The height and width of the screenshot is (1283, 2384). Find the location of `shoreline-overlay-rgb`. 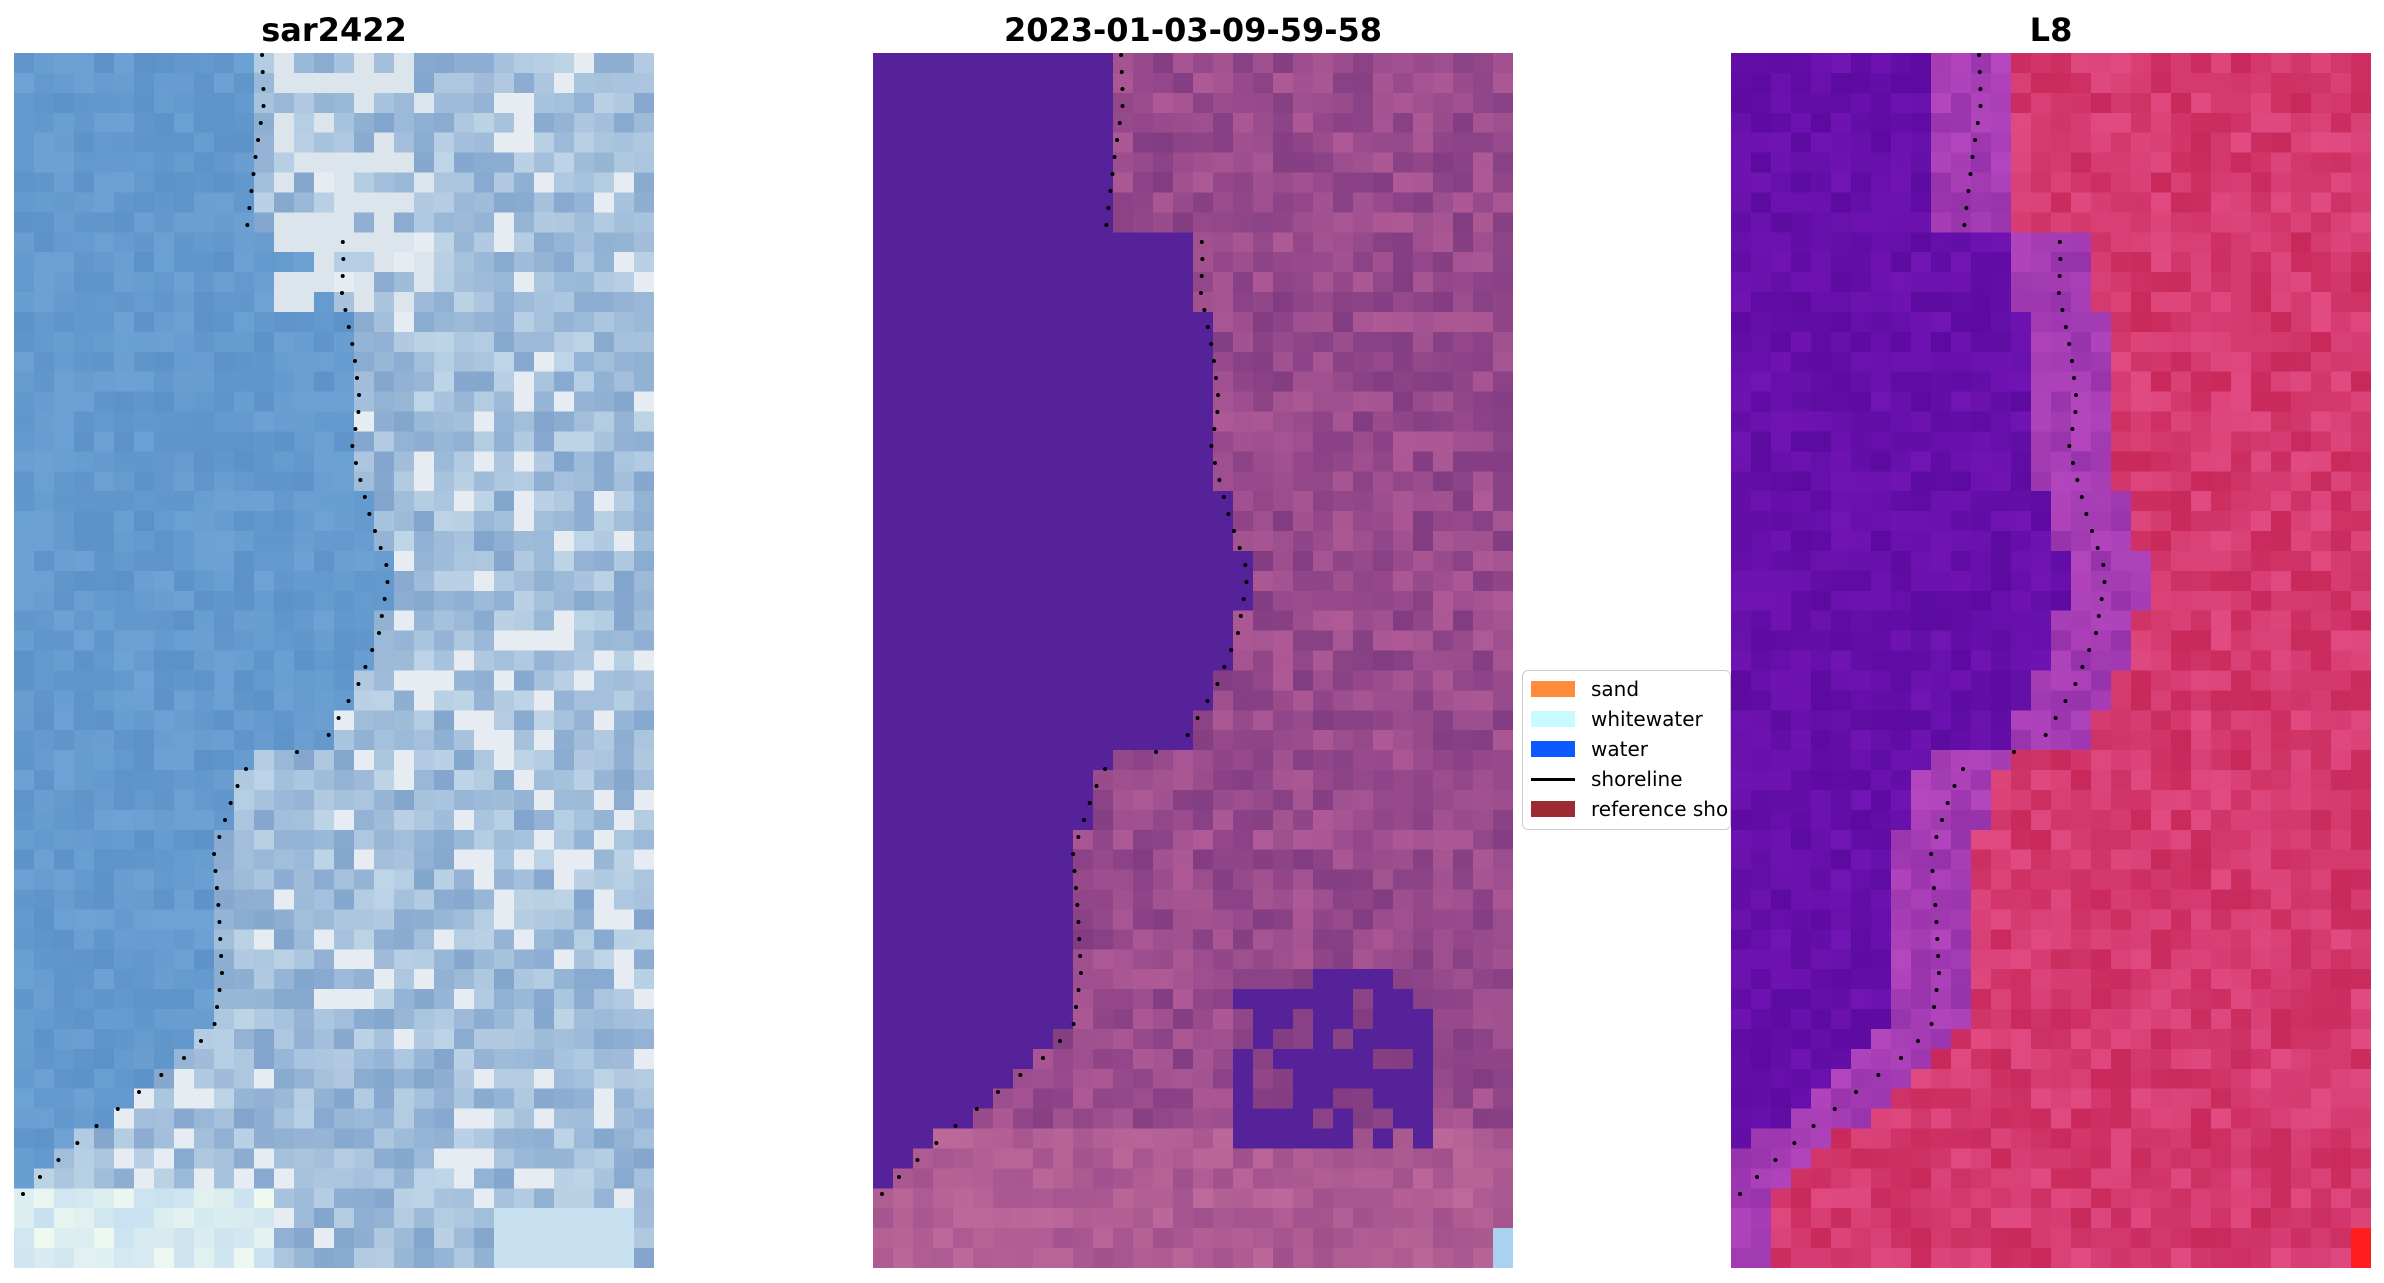

shoreline-overlay-rgb is located at coordinates (205, 624).